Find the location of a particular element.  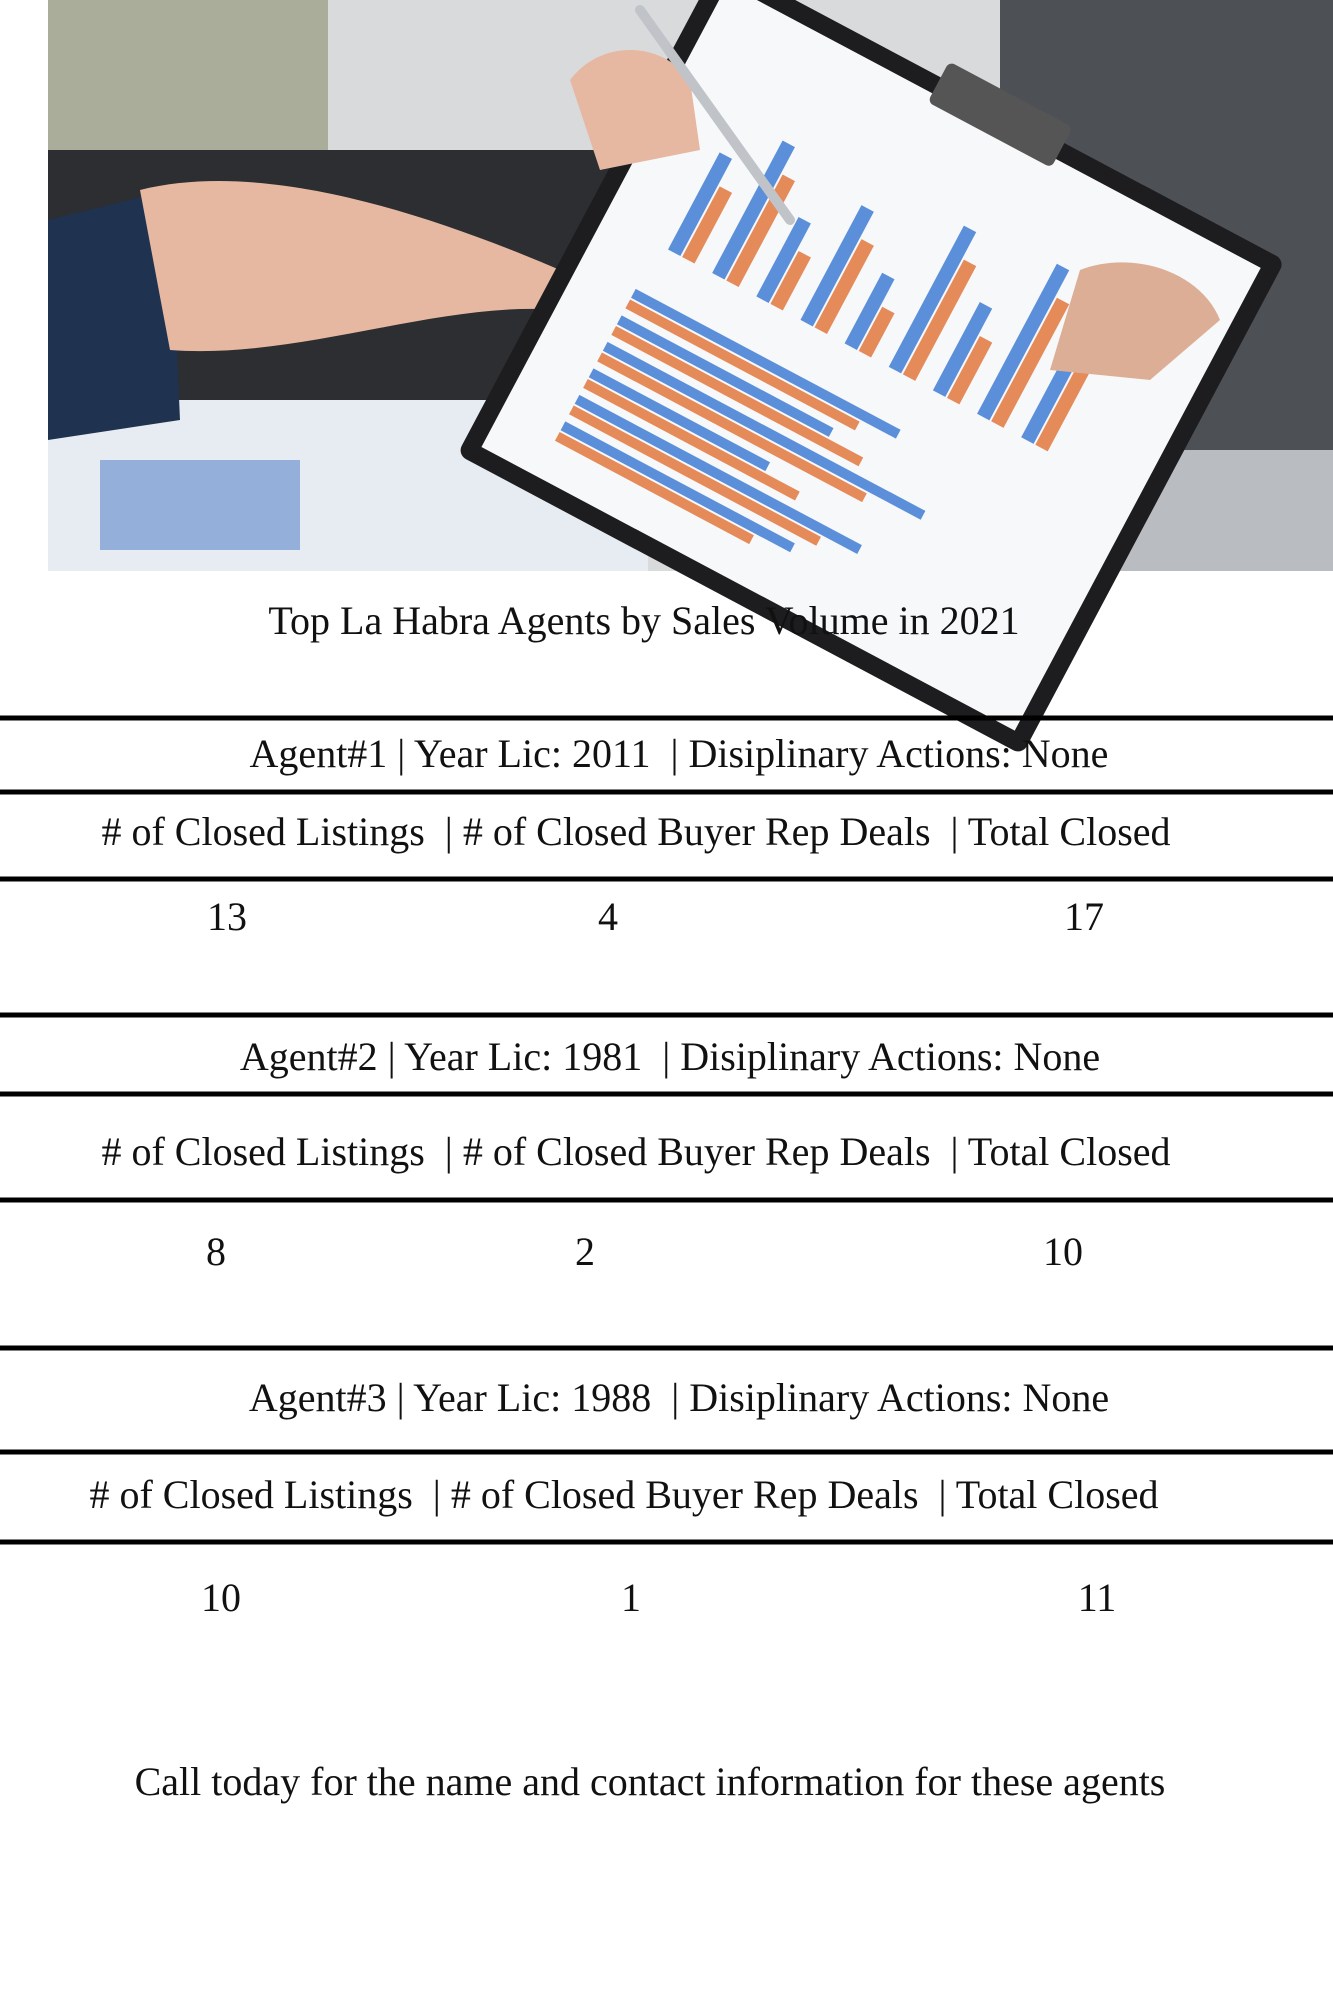

value: 1 is located at coordinates (631, 1597).